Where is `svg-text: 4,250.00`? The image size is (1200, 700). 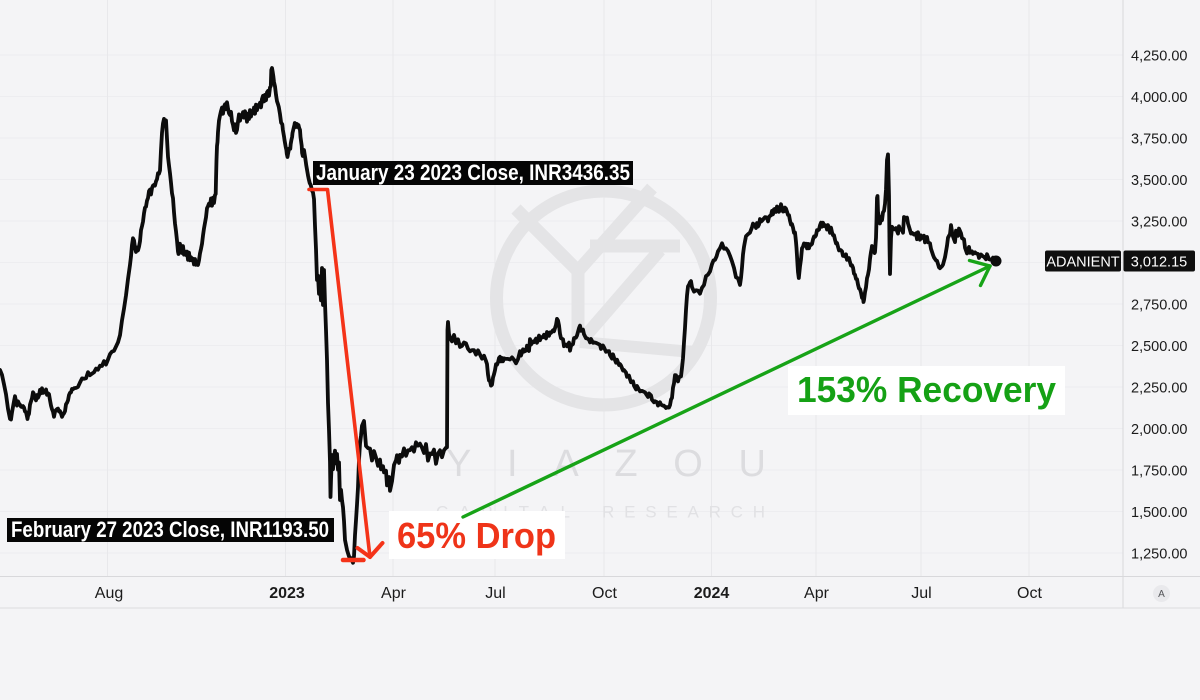
svg-text: 4,250.00 is located at coordinates (1159, 56).